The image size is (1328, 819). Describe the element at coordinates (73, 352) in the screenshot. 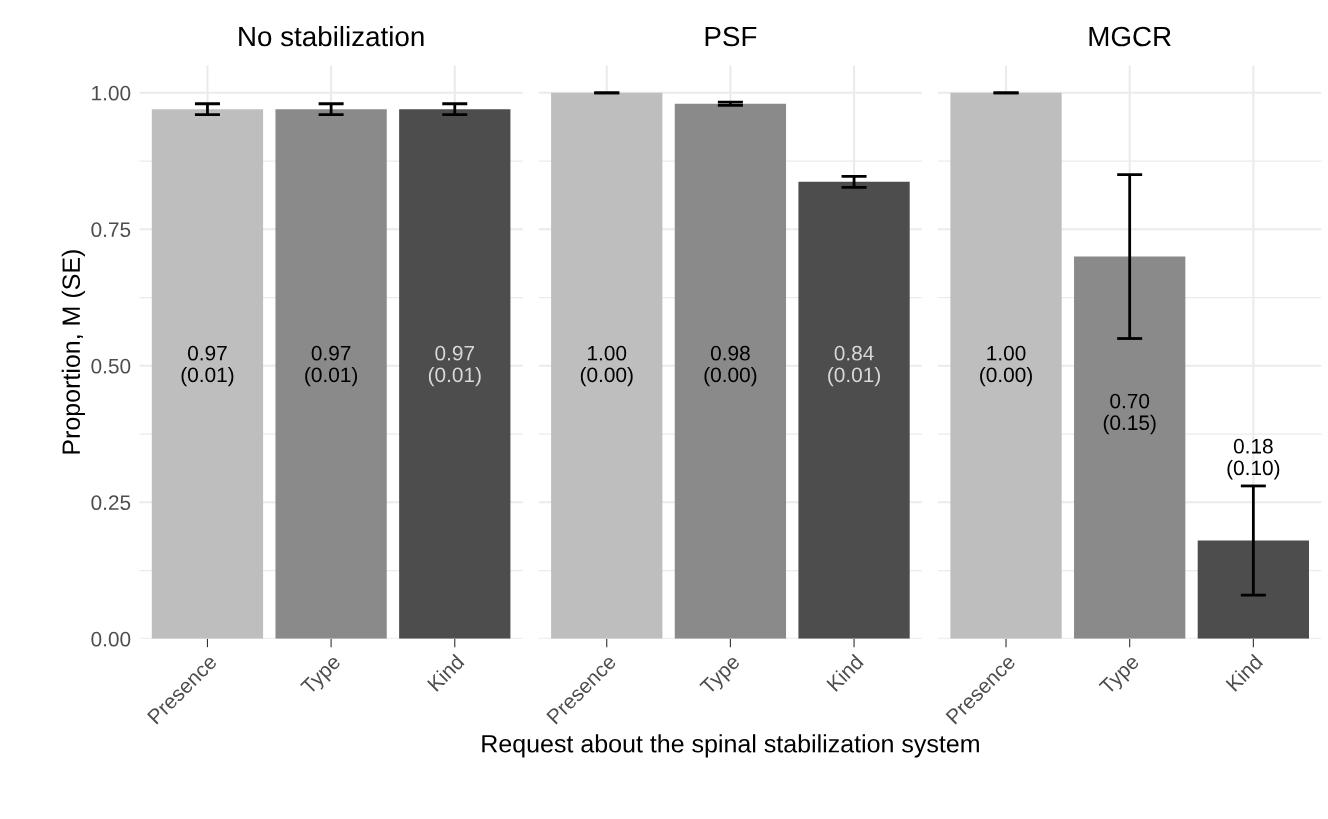

I see `y-axis-title: Proportion, M (SE)` at that location.